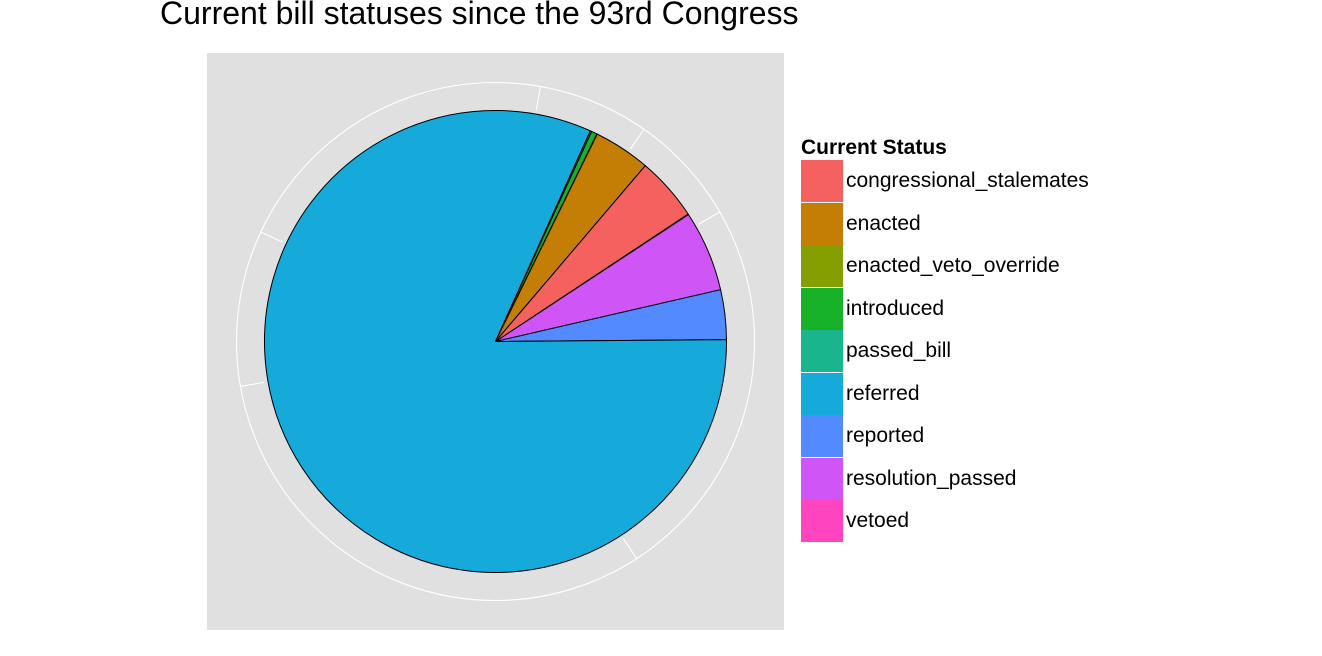  Describe the element at coordinates (822, 308) in the screenshot. I see `legend-swatch-introduced` at that location.